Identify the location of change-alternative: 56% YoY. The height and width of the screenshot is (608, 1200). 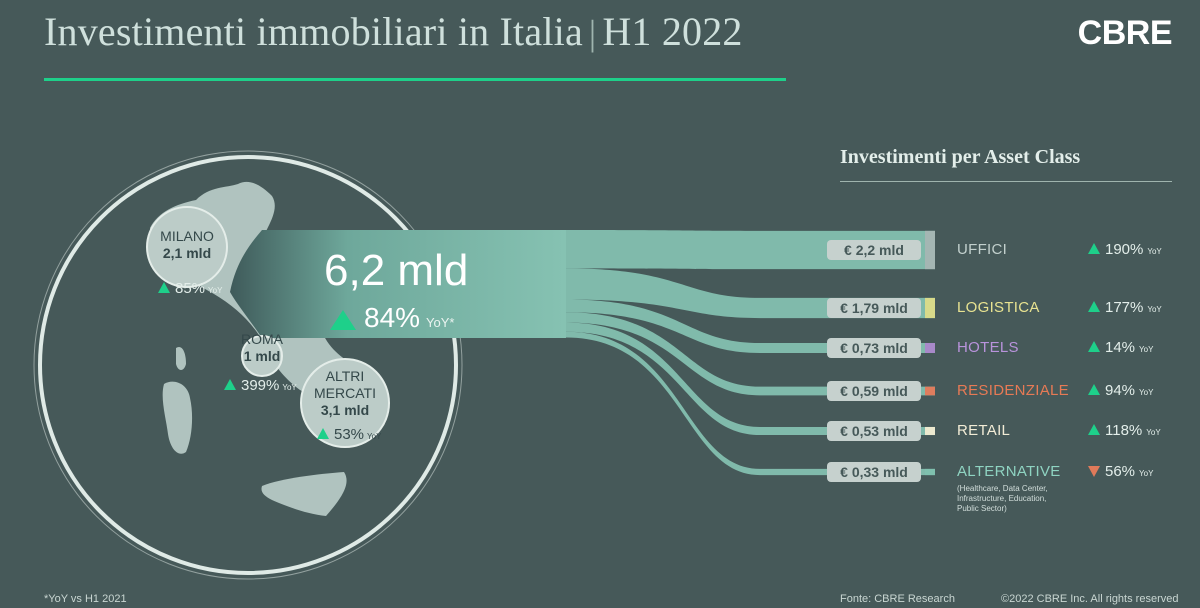
(1120, 471).